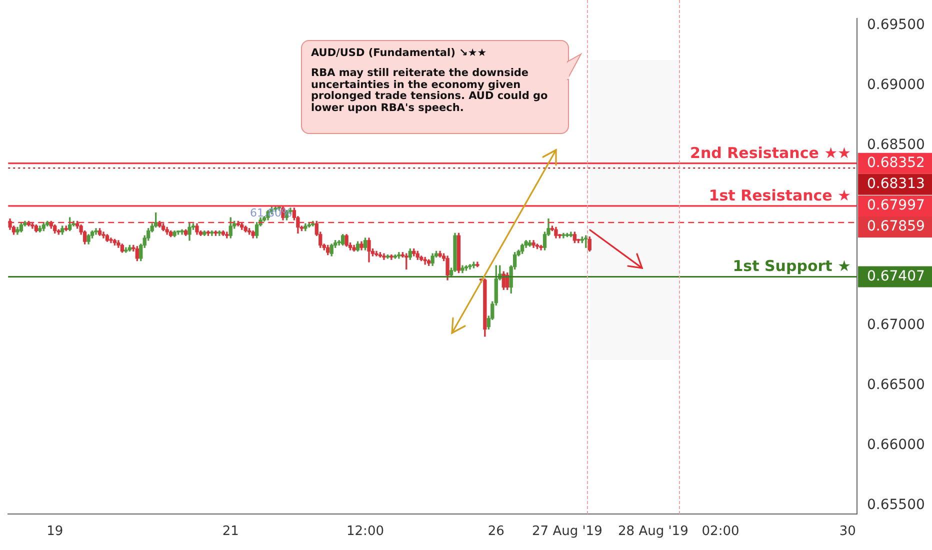  Describe the element at coordinates (55, 532) in the screenshot. I see `x-tick-label: 19` at that location.